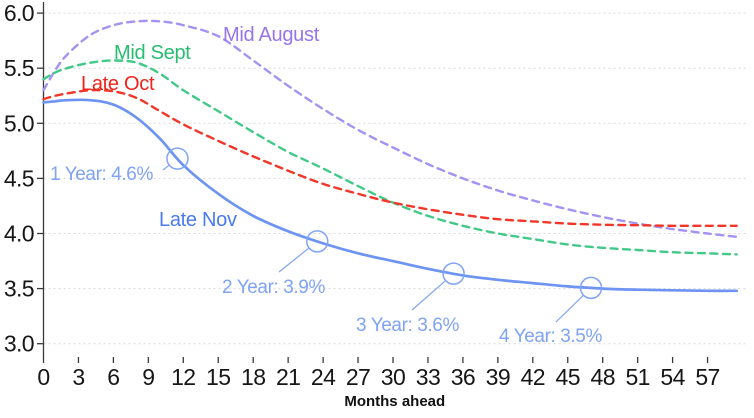 The height and width of the screenshot is (418, 754). What do you see at coordinates (550, 336) in the screenshot?
I see `annotation-label-4: 4 Year: 3.5%` at bounding box center [550, 336].